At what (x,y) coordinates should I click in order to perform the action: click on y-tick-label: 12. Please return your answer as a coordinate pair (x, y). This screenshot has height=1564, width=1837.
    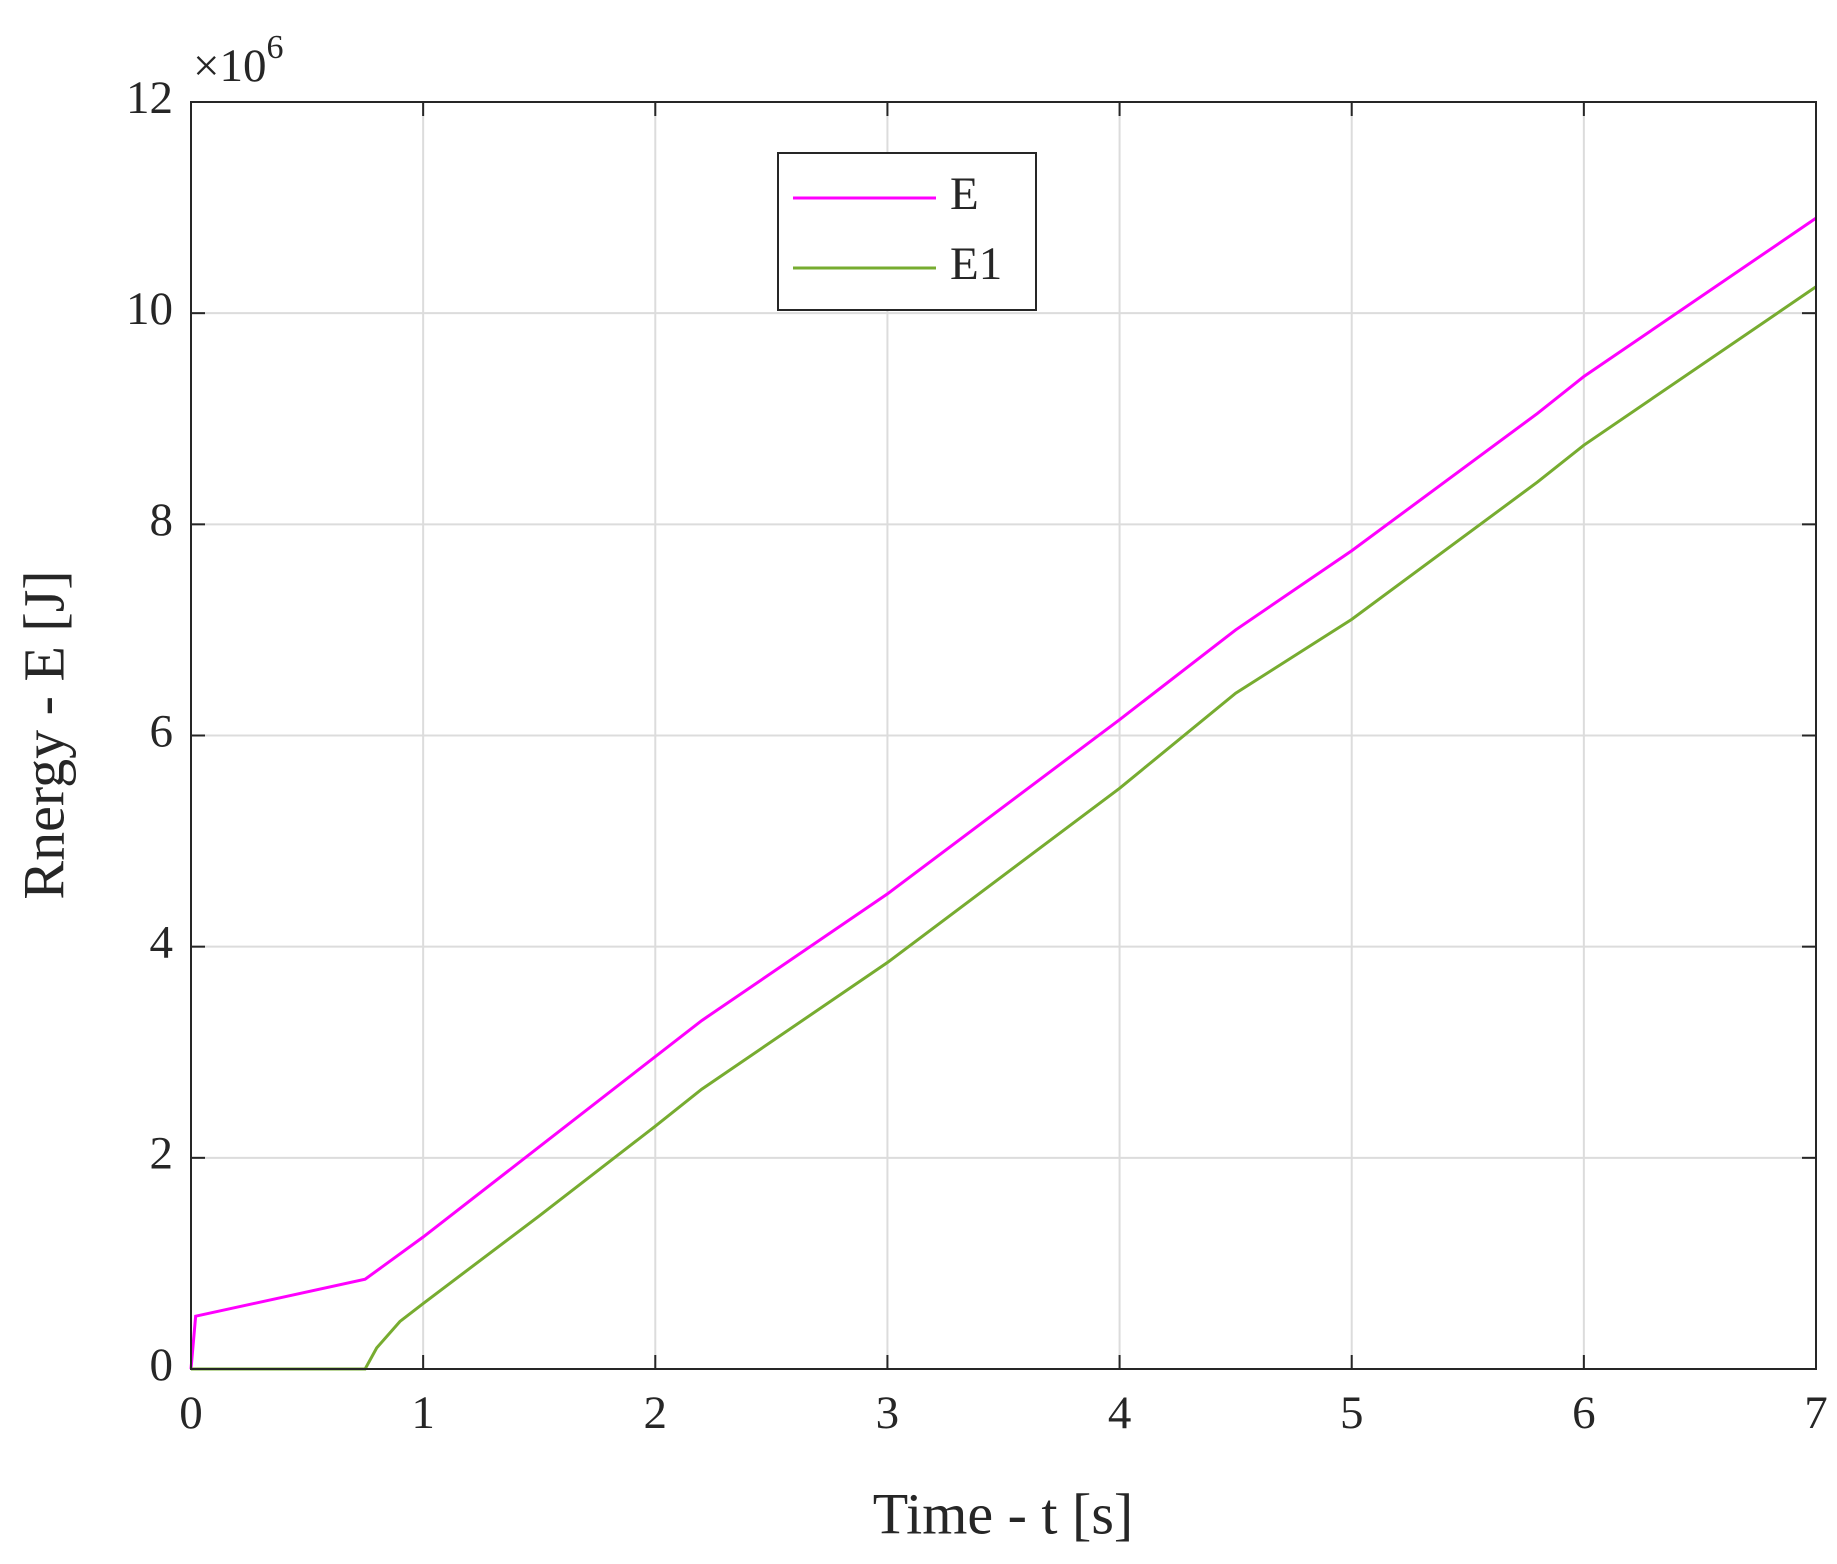
    Looking at the image, I should click on (149, 98).